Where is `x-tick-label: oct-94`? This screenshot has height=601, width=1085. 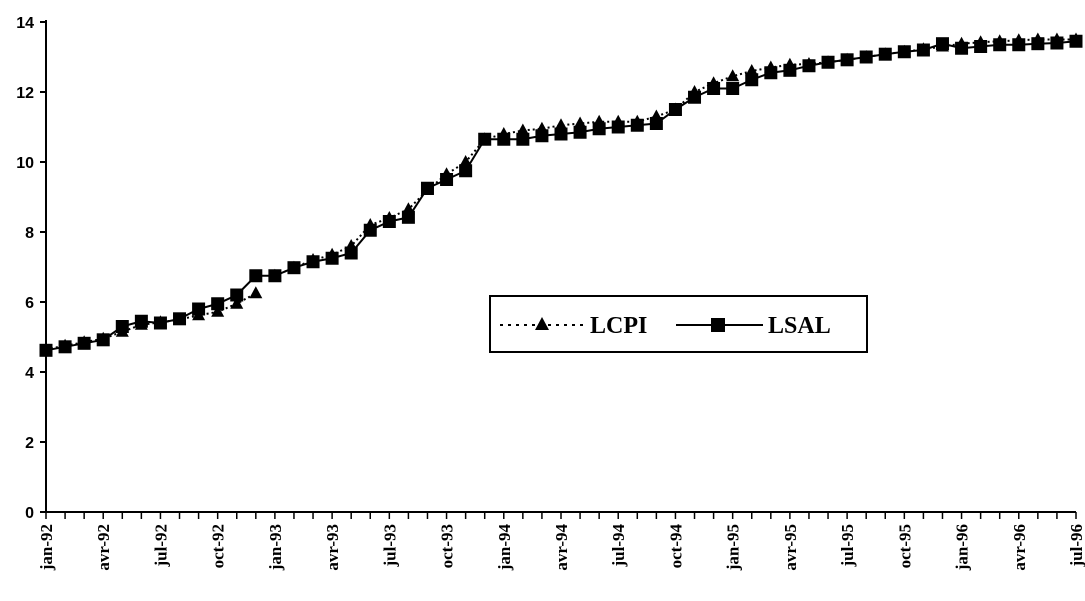
x-tick-label: oct-94 is located at coordinates (675, 546).